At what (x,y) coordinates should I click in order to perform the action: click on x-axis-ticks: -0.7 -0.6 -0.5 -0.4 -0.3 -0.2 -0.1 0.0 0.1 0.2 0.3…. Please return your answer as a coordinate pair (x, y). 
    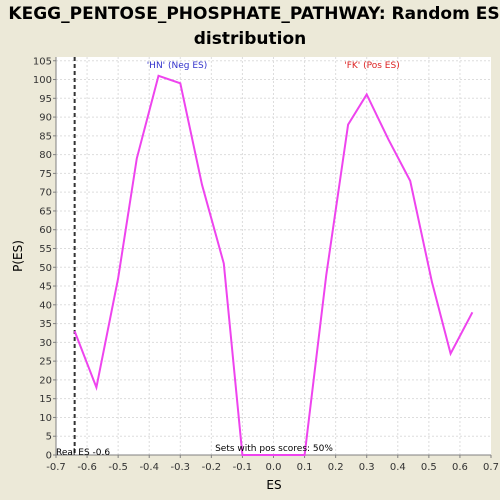
    Looking at the image, I should click on (272, 464).